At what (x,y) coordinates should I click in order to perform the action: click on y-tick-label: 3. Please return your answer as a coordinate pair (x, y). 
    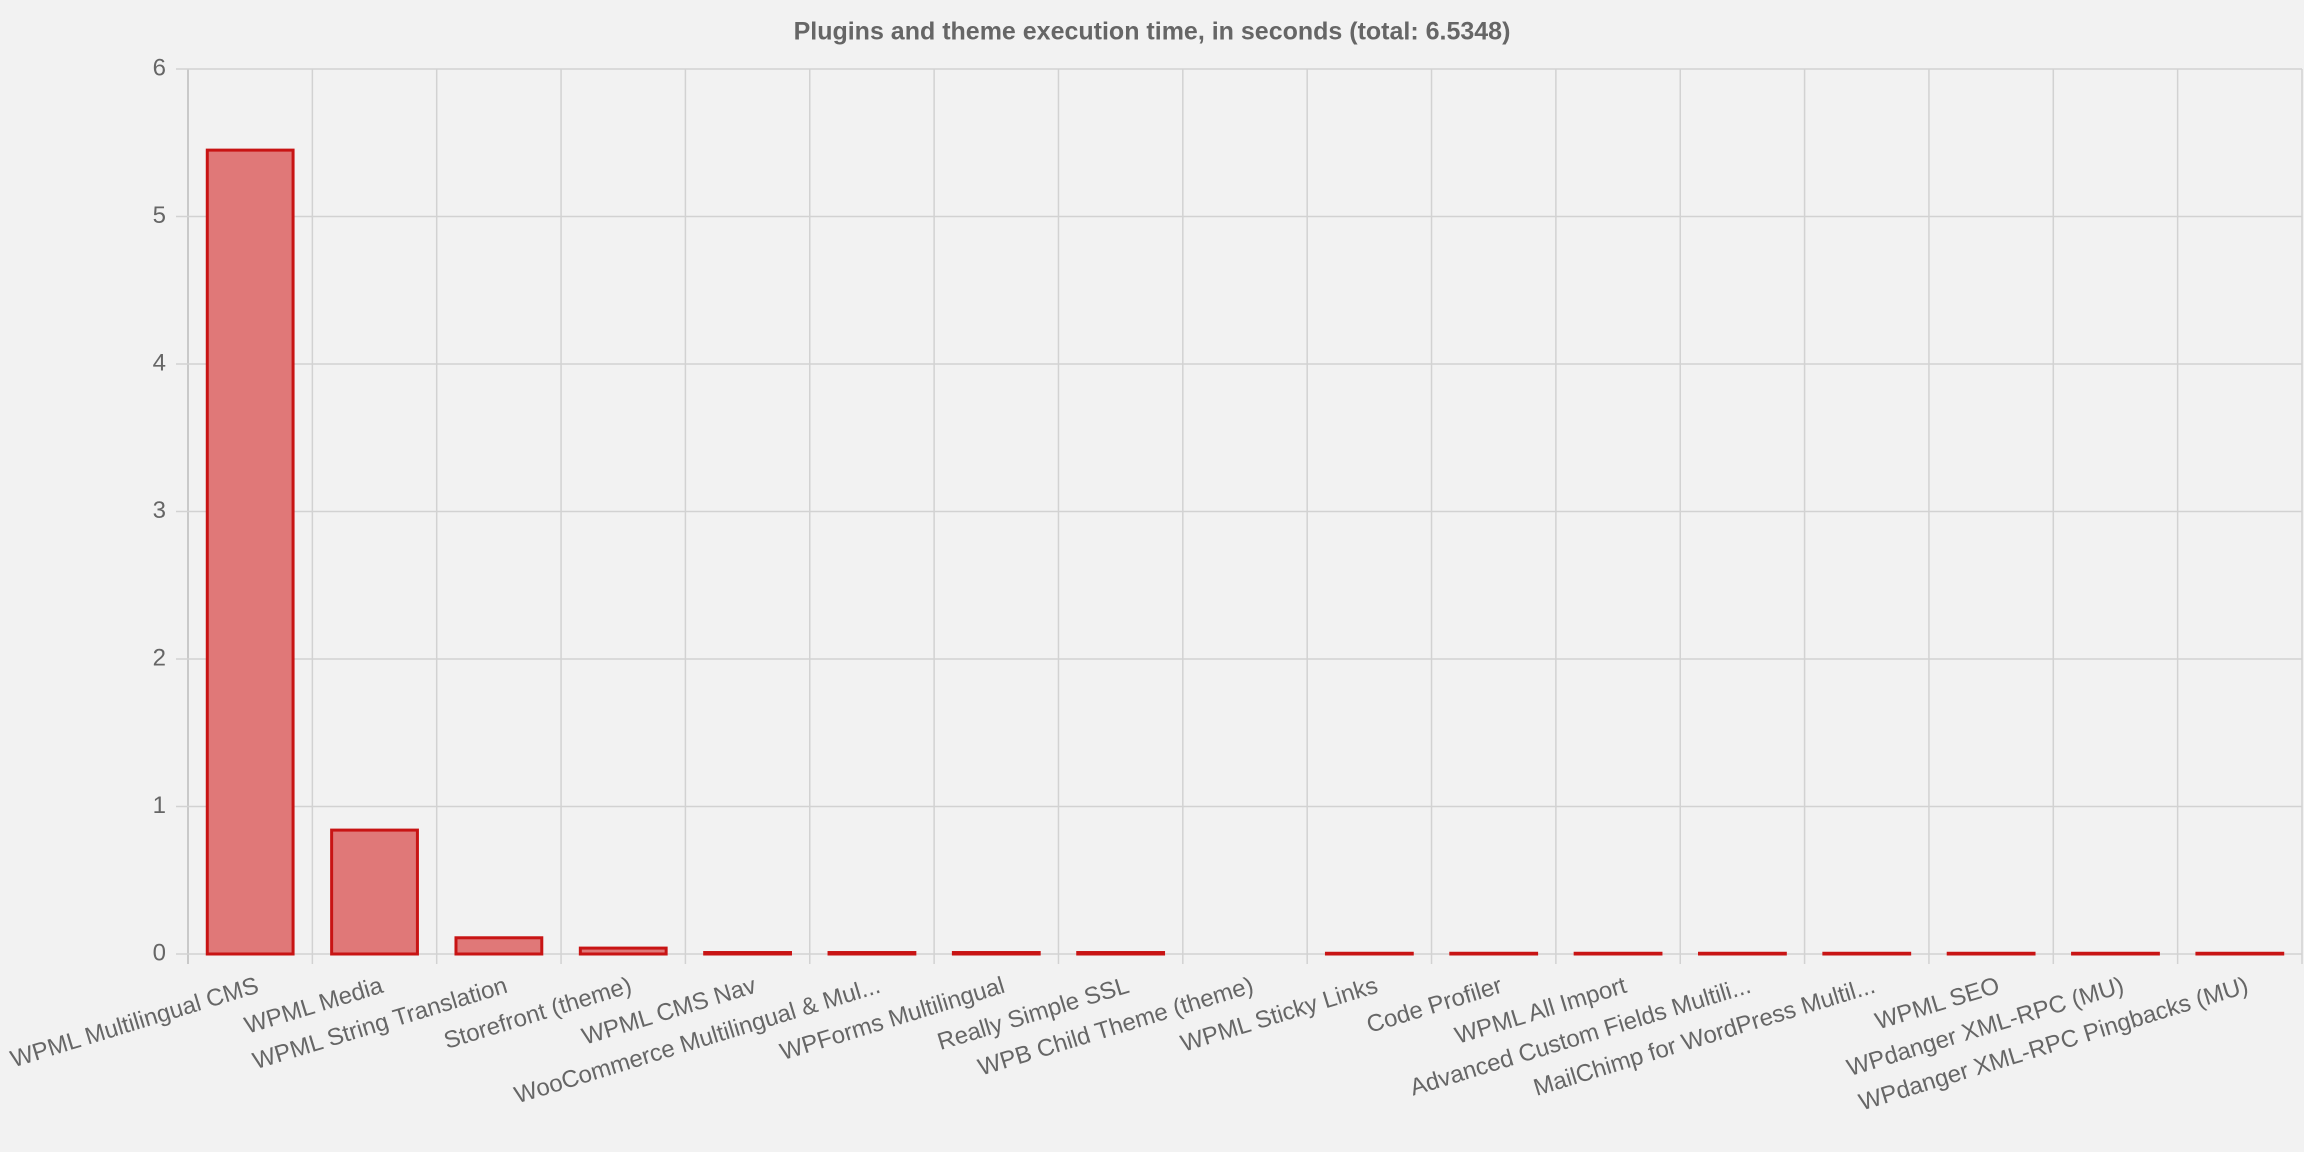
    Looking at the image, I should click on (159, 510).